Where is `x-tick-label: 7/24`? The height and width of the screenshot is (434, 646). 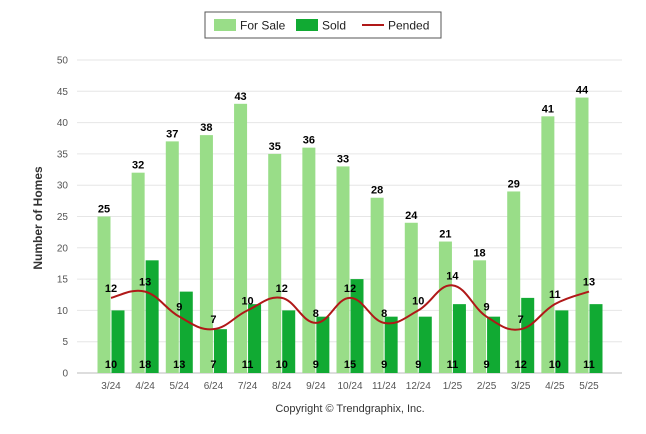 x-tick-label: 7/24 is located at coordinates (248, 386).